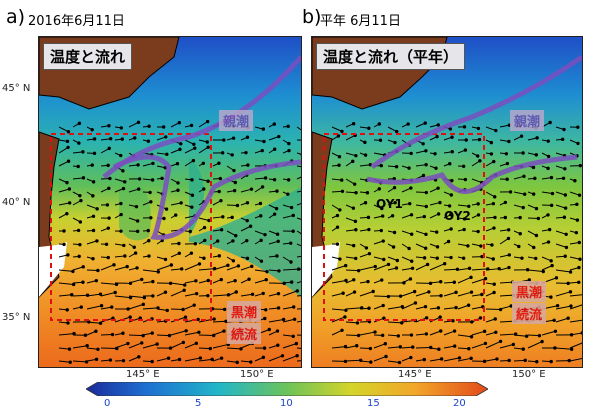 The height and width of the screenshot is (411, 600). I want to click on extension-label-b: 続流, so click(529, 313).